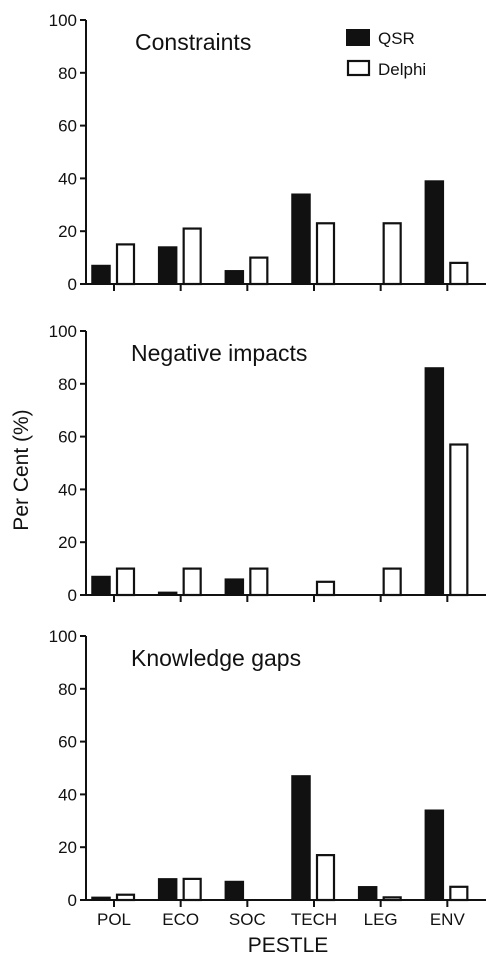  What do you see at coordinates (402, 69) in the screenshot?
I see `legend-label-delphi: Delphi` at bounding box center [402, 69].